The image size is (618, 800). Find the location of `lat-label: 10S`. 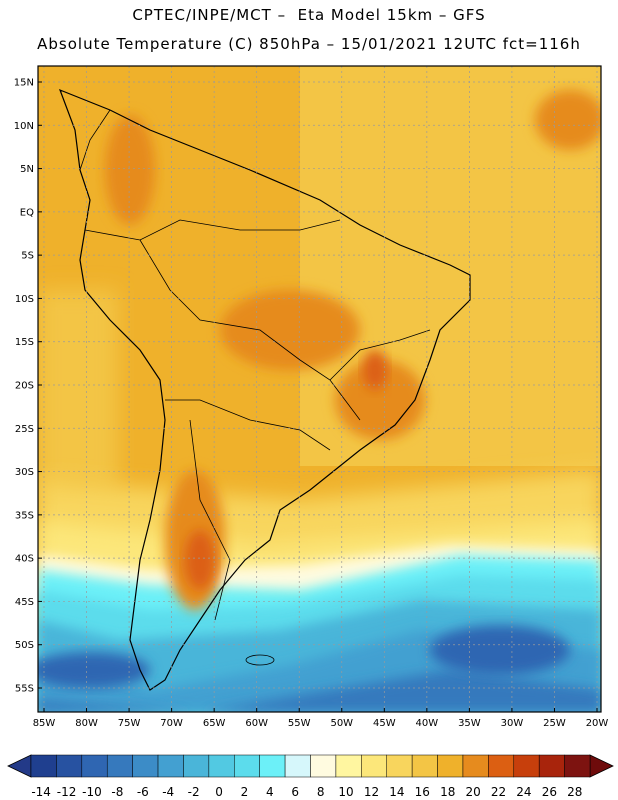

lat-label: 10S is located at coordinates (24, 299).